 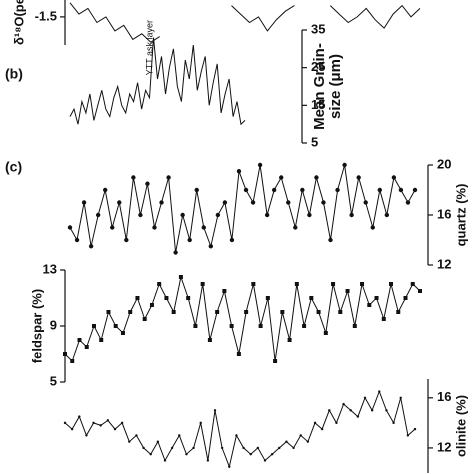 I want to click on y-tick-label: 35, so click(x=318, y=28).